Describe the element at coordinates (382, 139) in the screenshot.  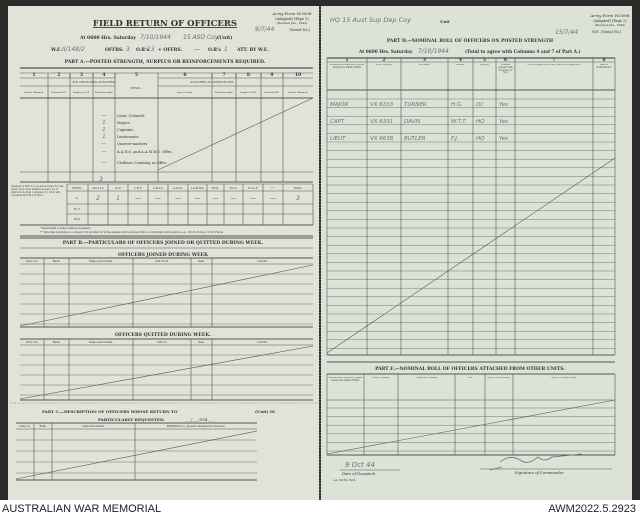
I see `roll-cell: VX 6638` at that location.